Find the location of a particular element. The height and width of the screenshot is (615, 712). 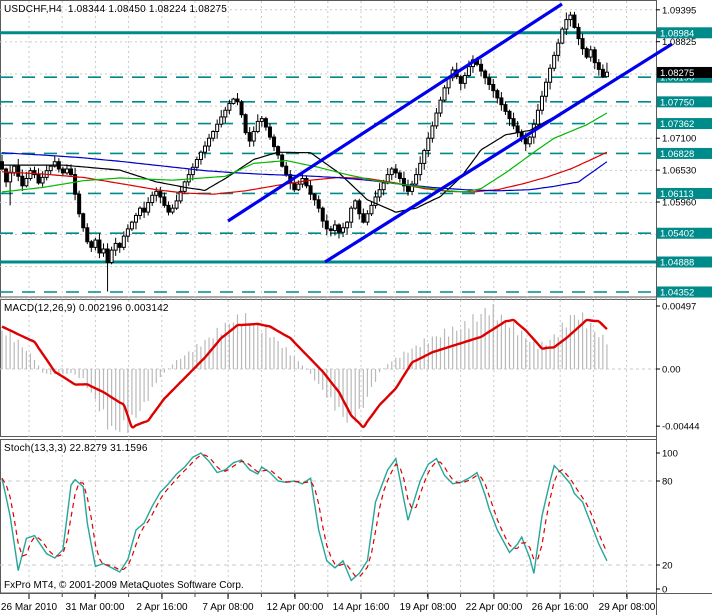

price-level-badge-label: 1.08984 is located at coordinates (677, 33).